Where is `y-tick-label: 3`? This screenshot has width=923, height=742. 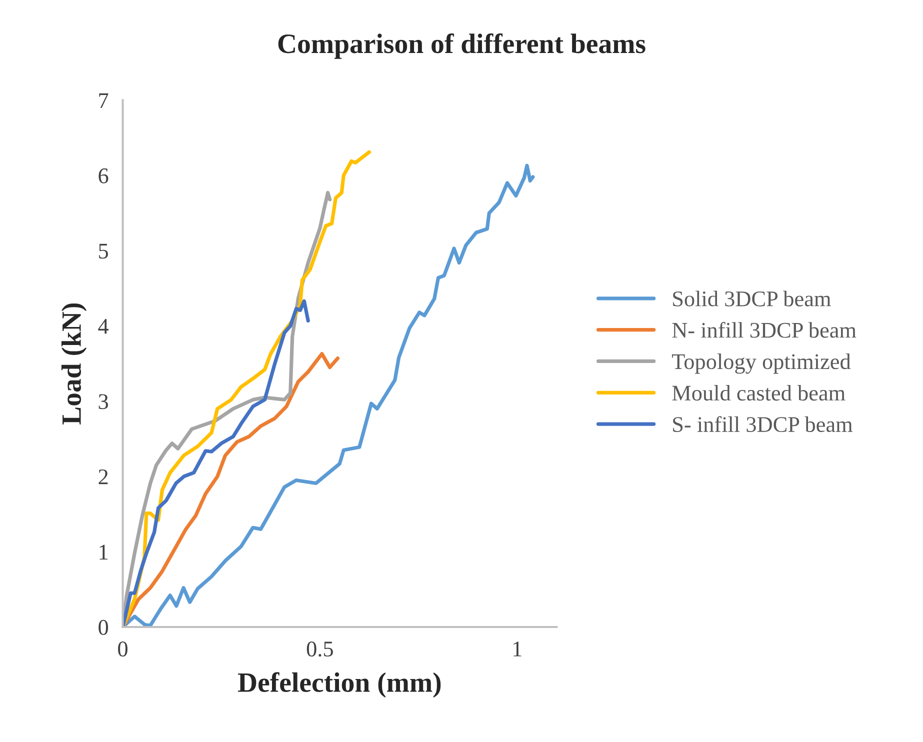 y-tick-label: 3 is located at coordinates (103, 402).